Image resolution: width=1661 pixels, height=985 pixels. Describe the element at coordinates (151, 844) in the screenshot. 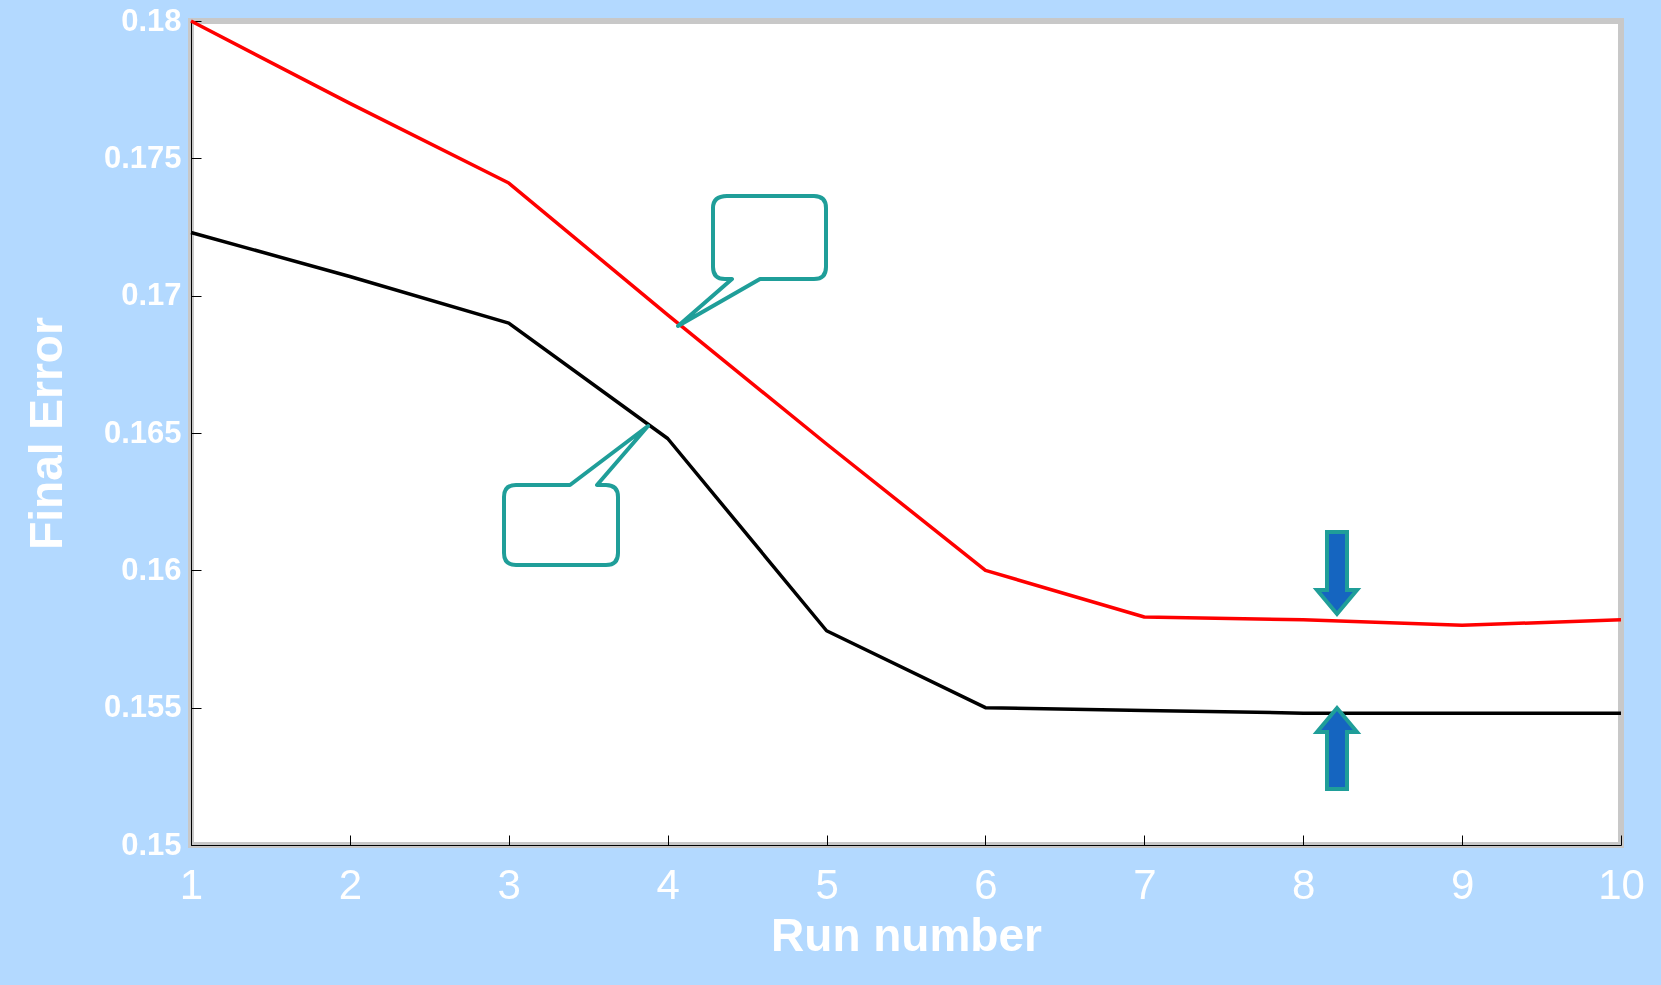

I see `y-tick-label: 0.15` at that location.